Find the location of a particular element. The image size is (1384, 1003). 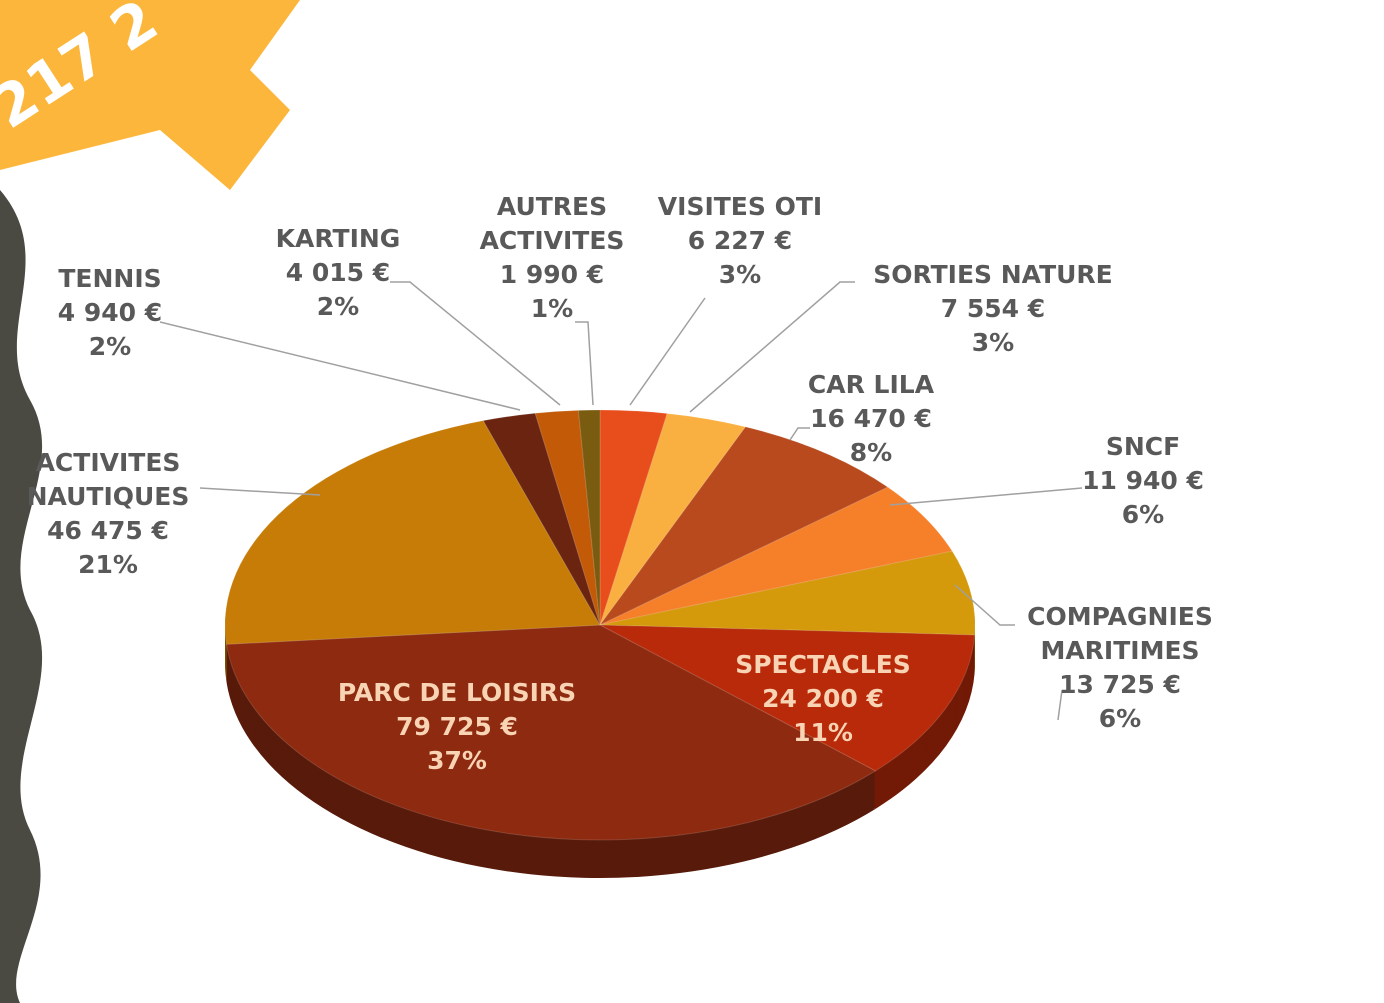

label-name: PARC DE LOISIRS is located at coordinates (457, 692).